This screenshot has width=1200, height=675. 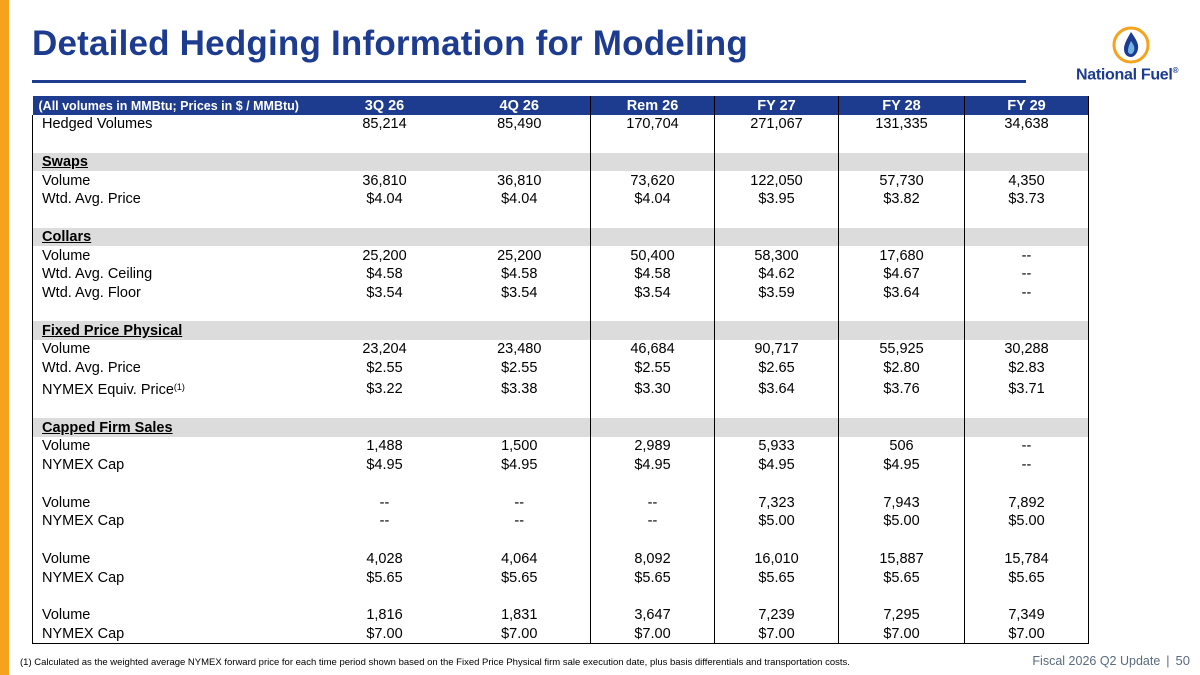 What do you see at coordinates (1131, 45) in the screenshot?
I see `flame-logo-icon` at bounding box center [1131, 45].